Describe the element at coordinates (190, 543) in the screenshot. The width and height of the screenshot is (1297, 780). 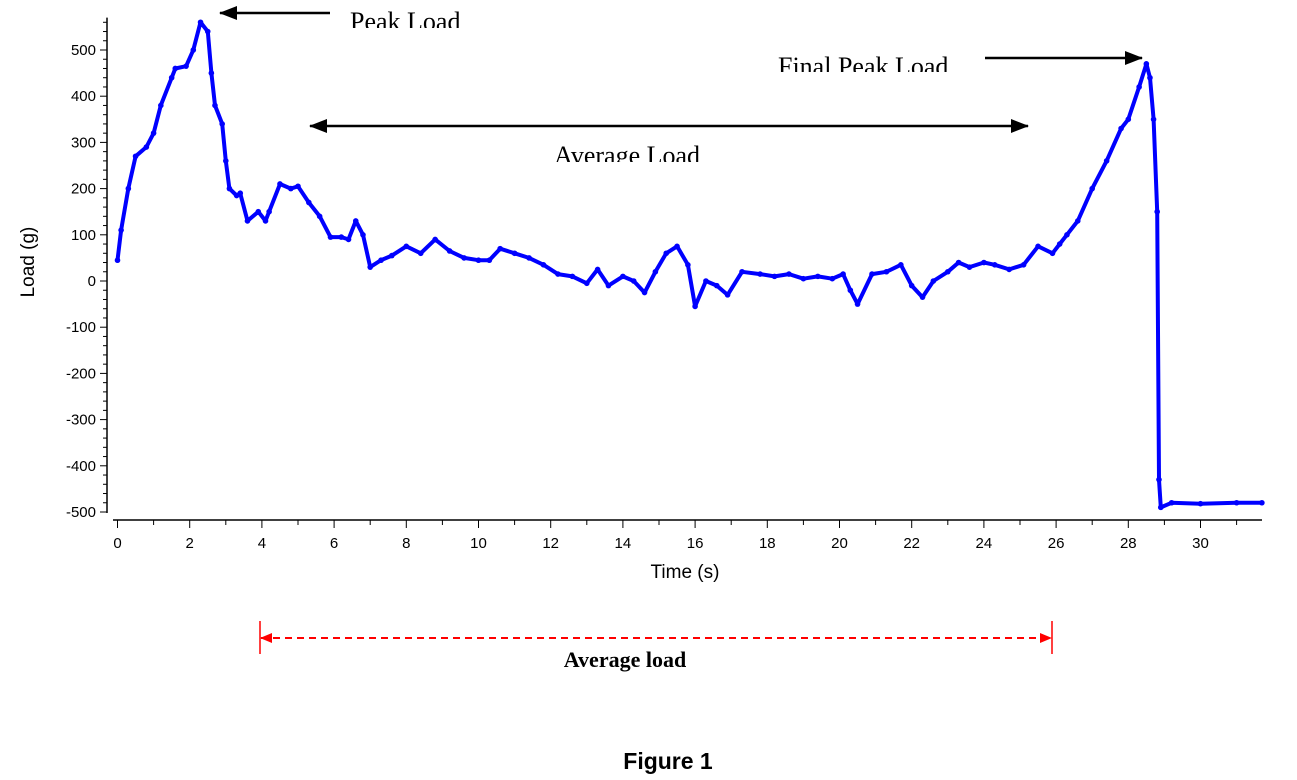
I see `x-tick-label: 2` at that location.